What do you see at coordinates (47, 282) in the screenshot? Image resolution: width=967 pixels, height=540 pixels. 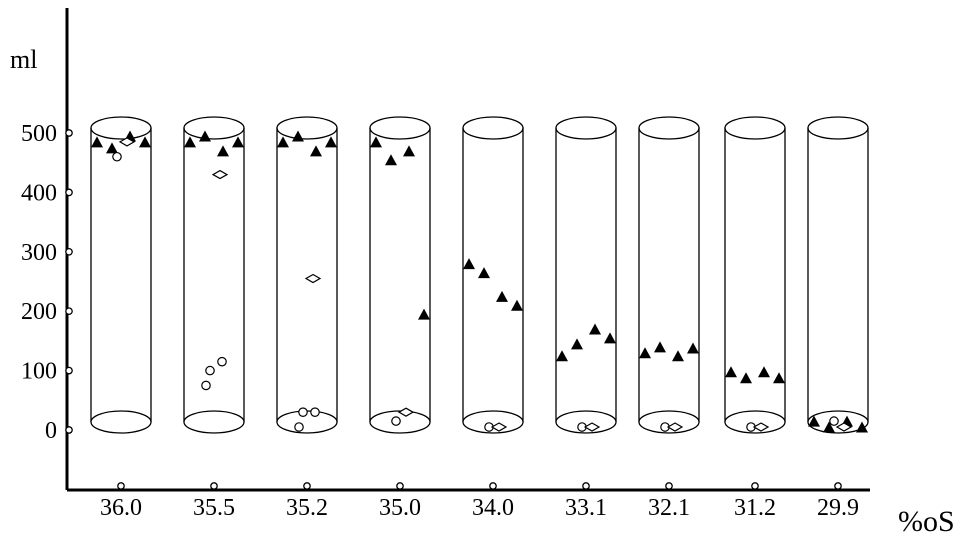 I see `y-ticks: 0 100 200 300 400 500` at bounding box center [47, 282].